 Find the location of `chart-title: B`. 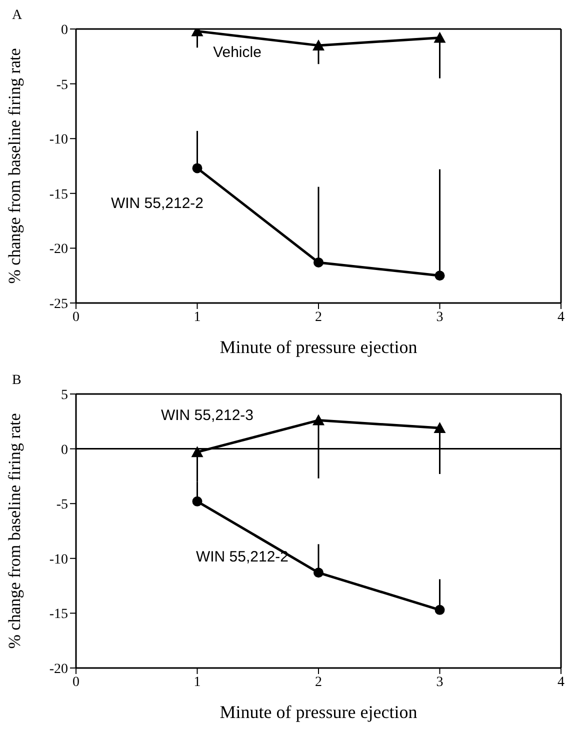

chart-title: B is located at coordinates (17, 381).